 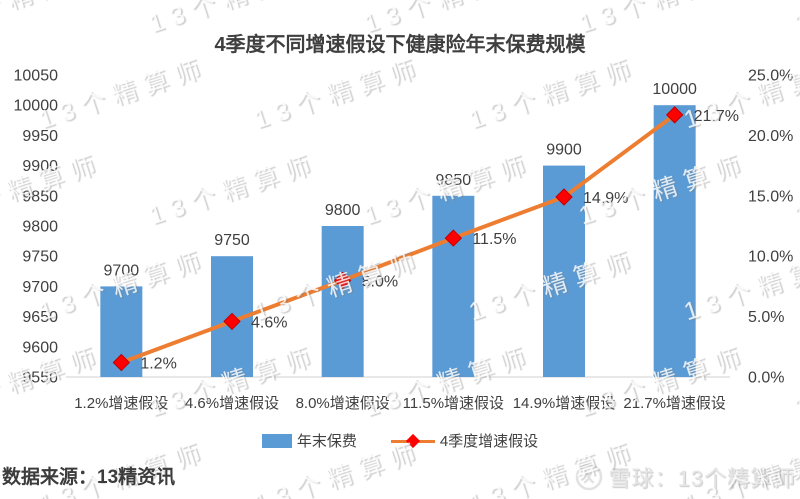 What do you see at coordinates (269, 322) in the screenshot?
I see `line-value-label: 4.6%` at bounding box center [269, 322].